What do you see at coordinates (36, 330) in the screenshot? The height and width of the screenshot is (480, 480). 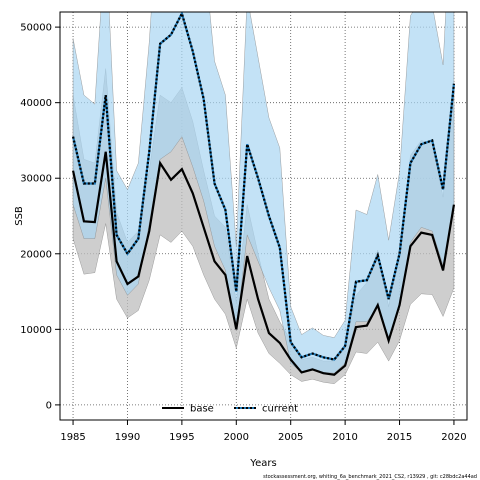 I see `y-tick-label: 10000` at bounding box center [36, 330].